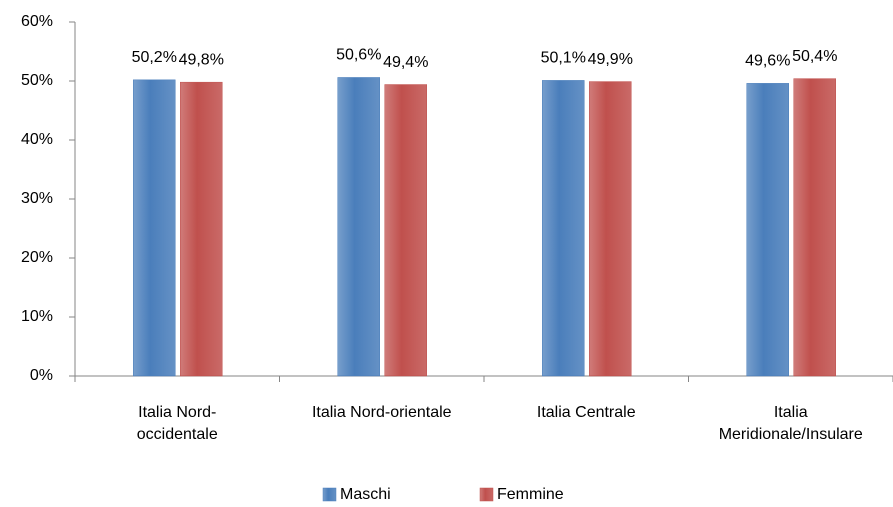 The width and height of the screenshot is (893, 507). What do you see at coordinates (814, 56) in the screenshot?
I see `value-label: 50,4%` at bounding box center [814, 56].